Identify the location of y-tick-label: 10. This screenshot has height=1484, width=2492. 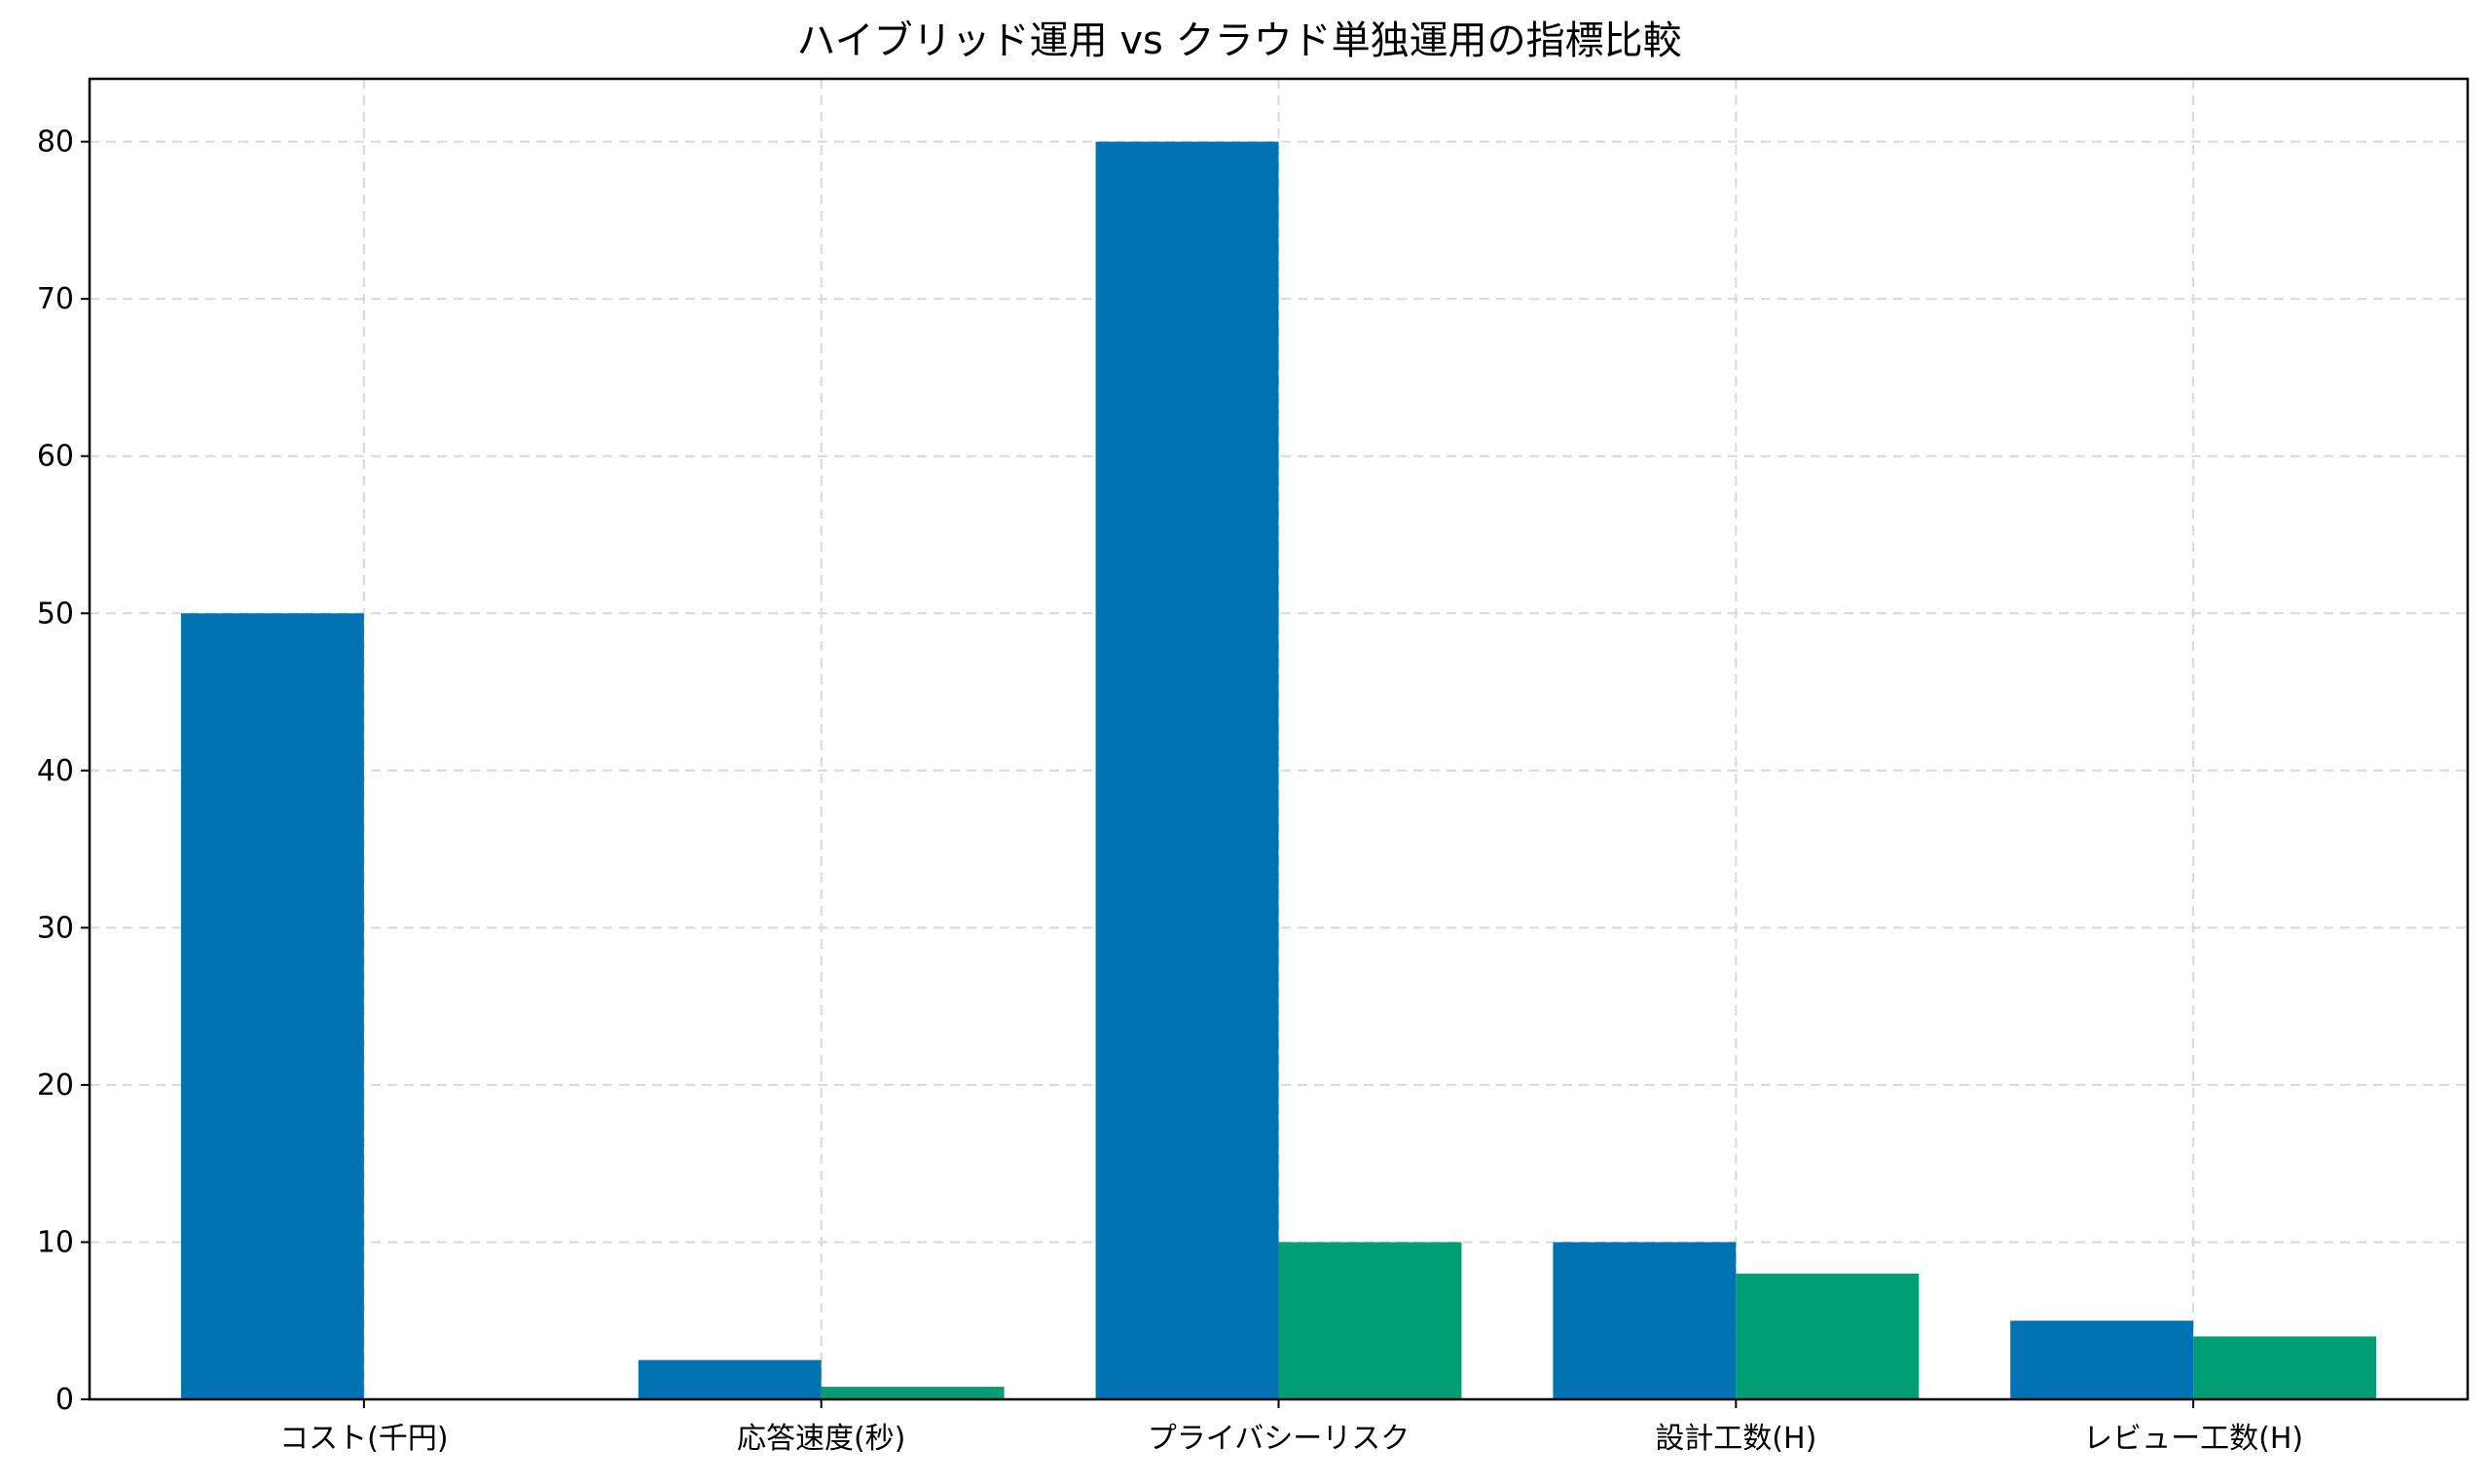
(55, 1242).